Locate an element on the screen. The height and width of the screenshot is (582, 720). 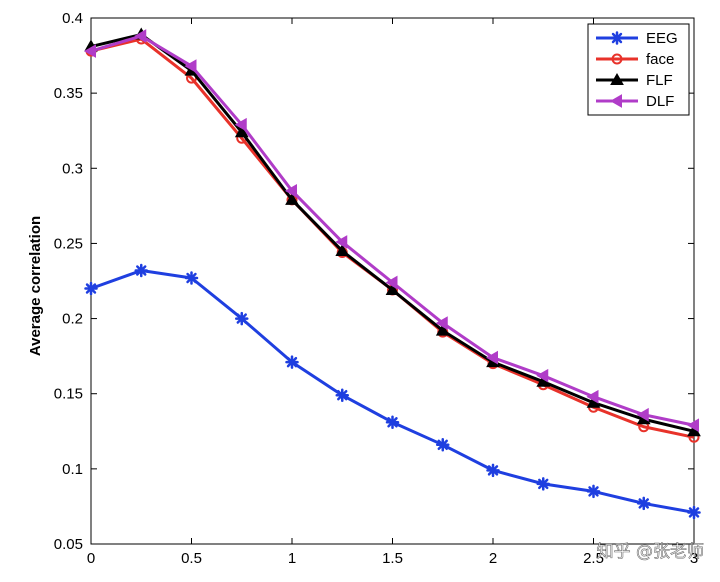
legend-entry: face is located at coordinates (635, 59).